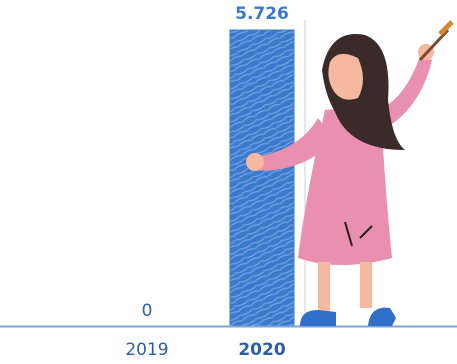 The width and height of the screenshot is (457, 364). I want to click on value-label: 5.726, so click(262, 14).